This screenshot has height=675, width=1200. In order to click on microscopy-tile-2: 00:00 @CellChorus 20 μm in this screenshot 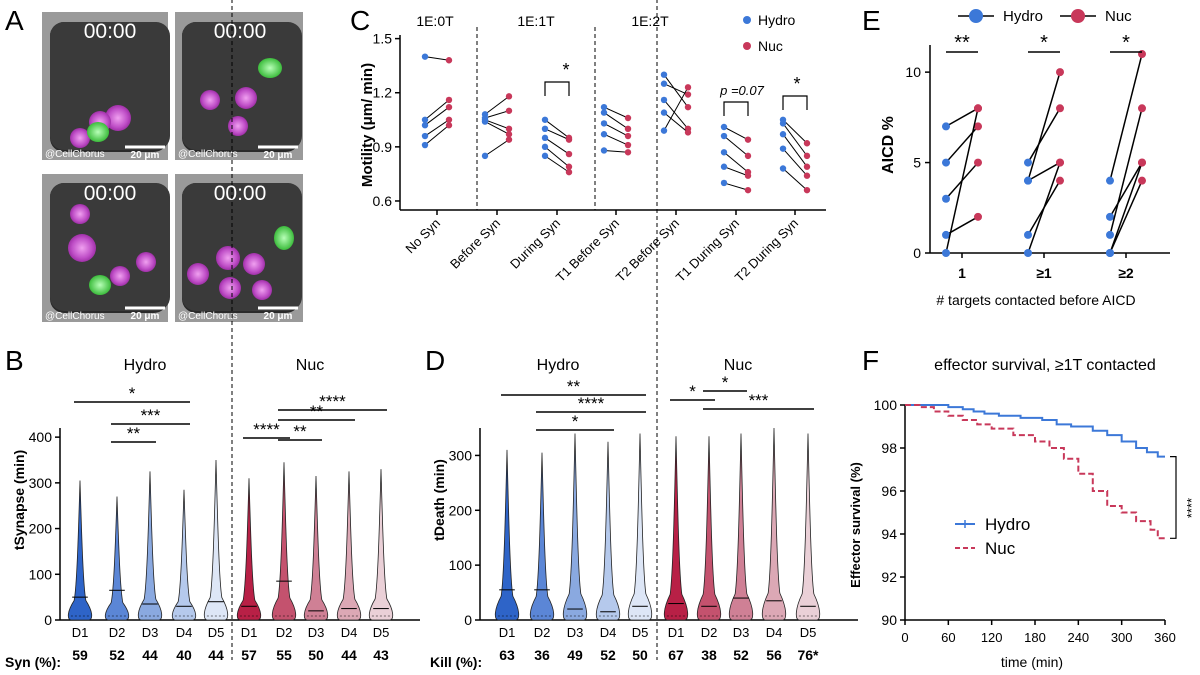, I will do `click(239, 86)`.